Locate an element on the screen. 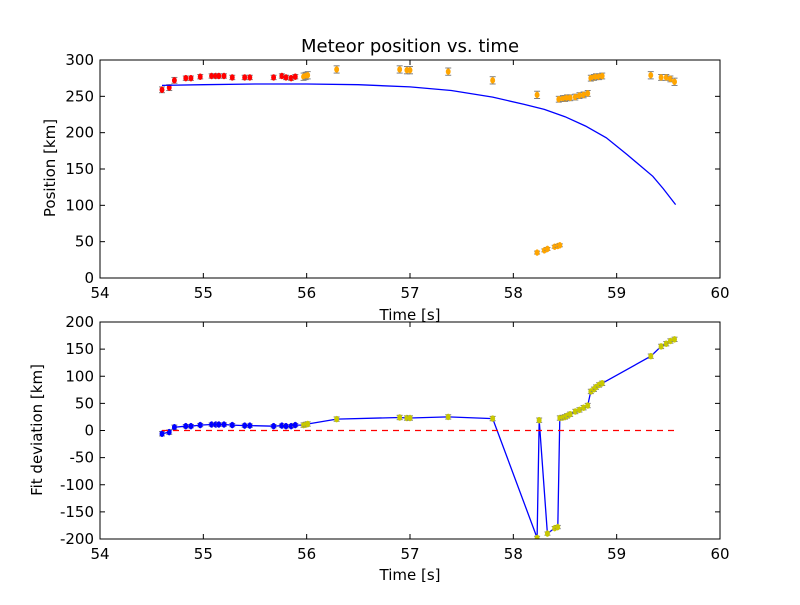 This screenshot has height=605, width=800. y-axis-label: Position [km] is located at coordinates (50, 168).